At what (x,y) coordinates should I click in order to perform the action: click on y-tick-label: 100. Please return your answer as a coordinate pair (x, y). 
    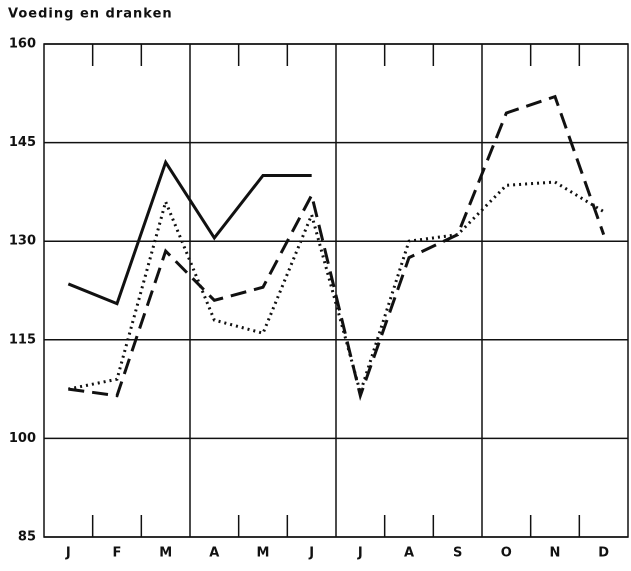
    Looking at the image, I should click on (22, 438).